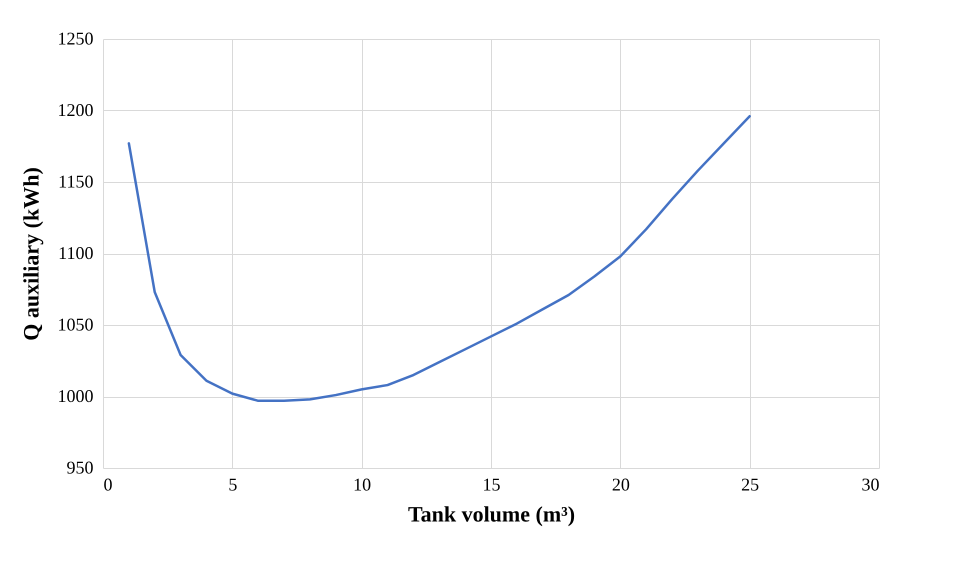  I want to click on x-tick-label: 0, so click(108, 484).